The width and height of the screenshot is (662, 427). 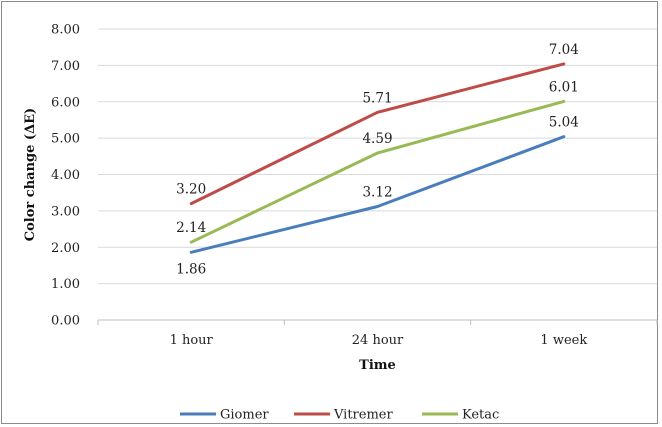 What do you see at coordinates (244, 415) in the screenshot?
I see `legend-label-giomer: Giomer` at bounding box center [244, 415].